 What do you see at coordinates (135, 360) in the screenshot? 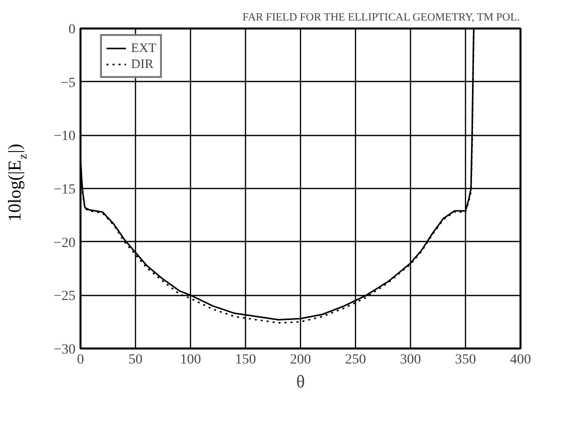
I see `x-tick-label: 50` at bounding box center [135, 360].